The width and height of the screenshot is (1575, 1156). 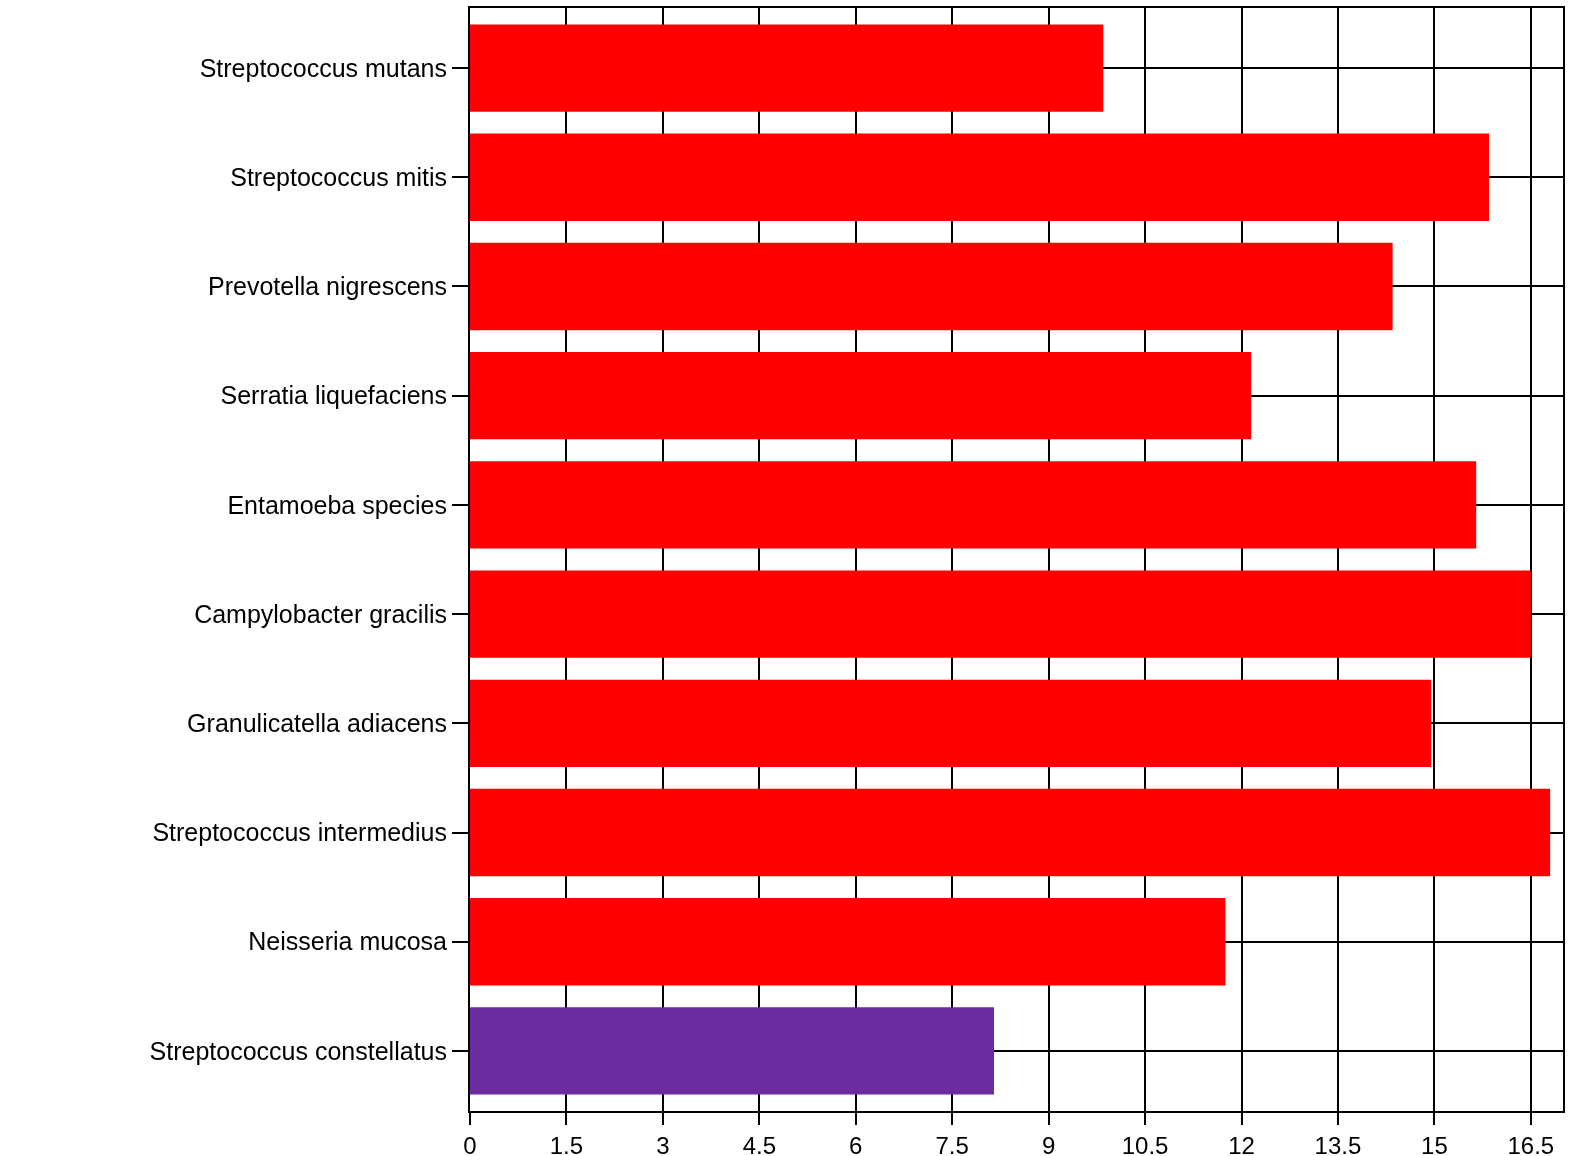 I want to click on y-tick-label: Streptococcus intermedius, so click(x=299, y=832).